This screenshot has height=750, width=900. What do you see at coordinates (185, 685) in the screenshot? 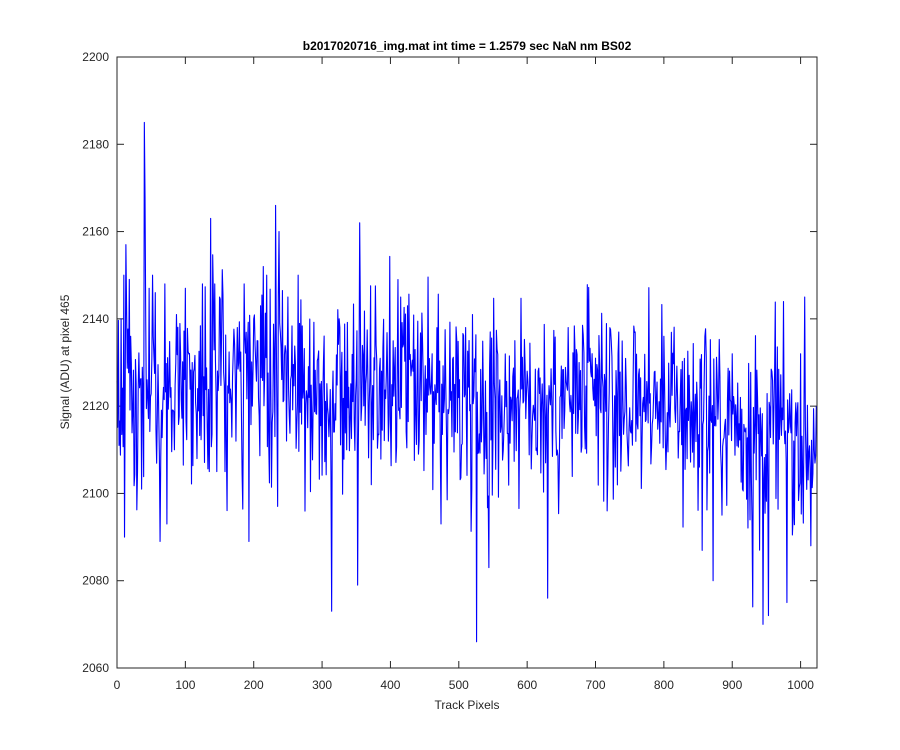
I see `x-tick-label: 100` at bounding box center [185, 685].